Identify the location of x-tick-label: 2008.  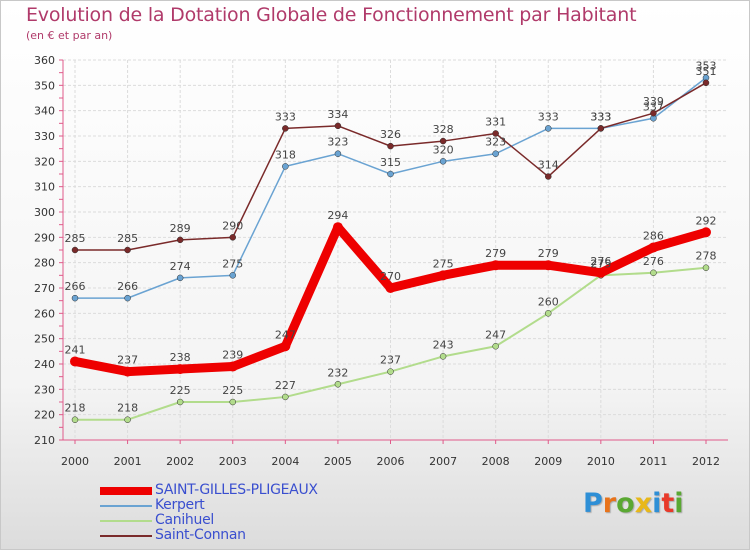
(496, 461).